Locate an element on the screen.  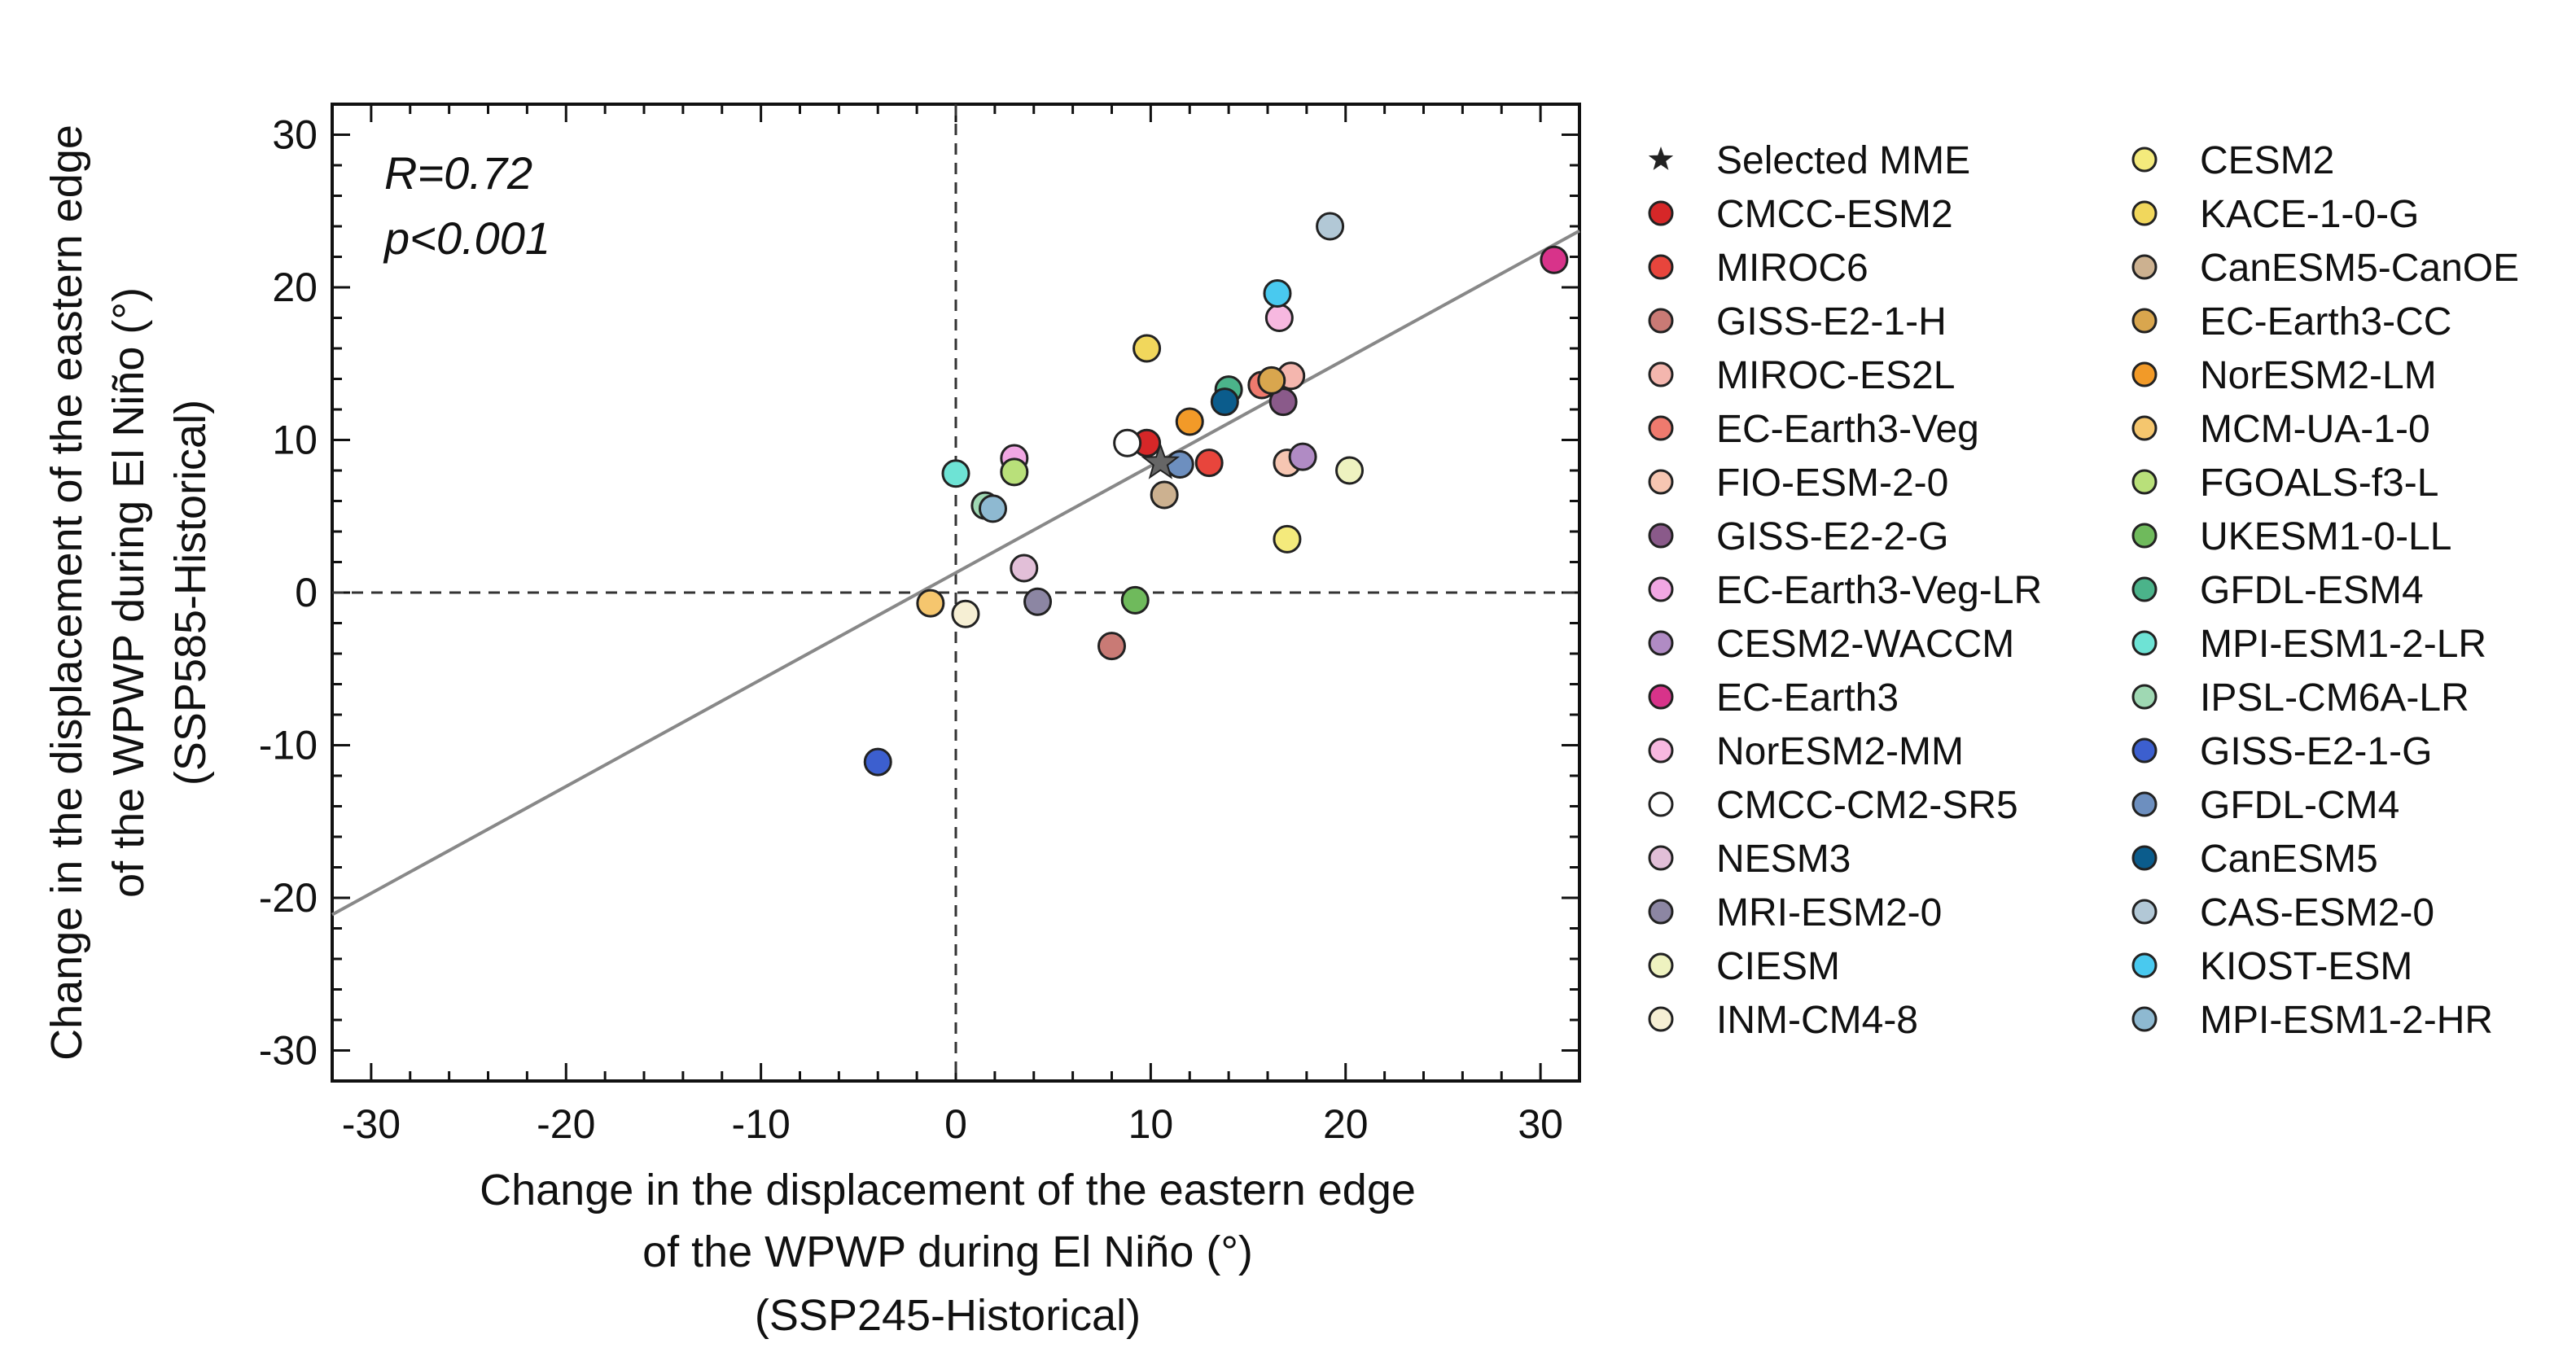
legend-label: UKESM1-0-LL is located at coordinates (2325, 537).